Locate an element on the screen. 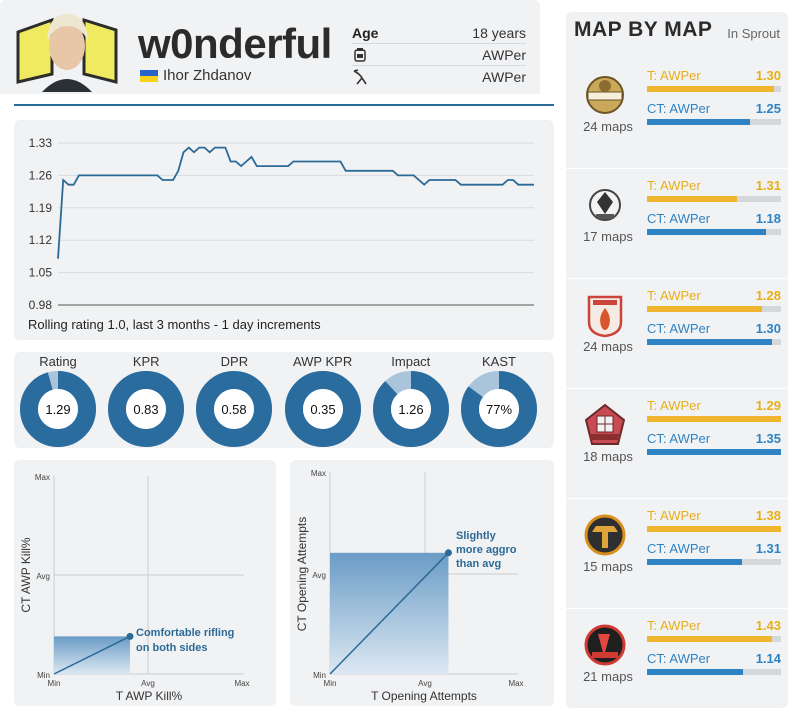 The width and height of the screenshot is (800, 720). t-side-stat: T: AWPer 1.28 is located at coordinates (714, 300).